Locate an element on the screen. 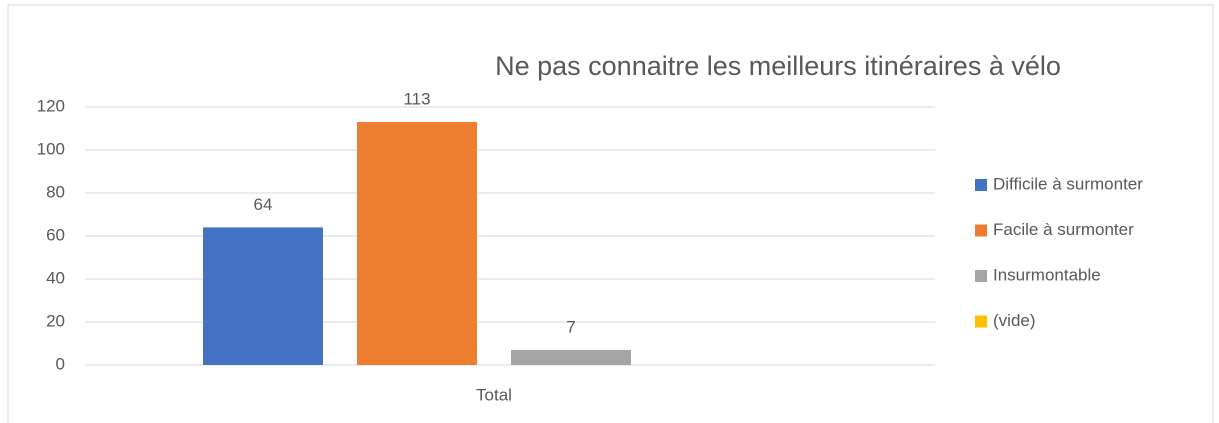 This screenshot has height=423, width=1219. data-label: 64 is located at coordinates (263, 204).